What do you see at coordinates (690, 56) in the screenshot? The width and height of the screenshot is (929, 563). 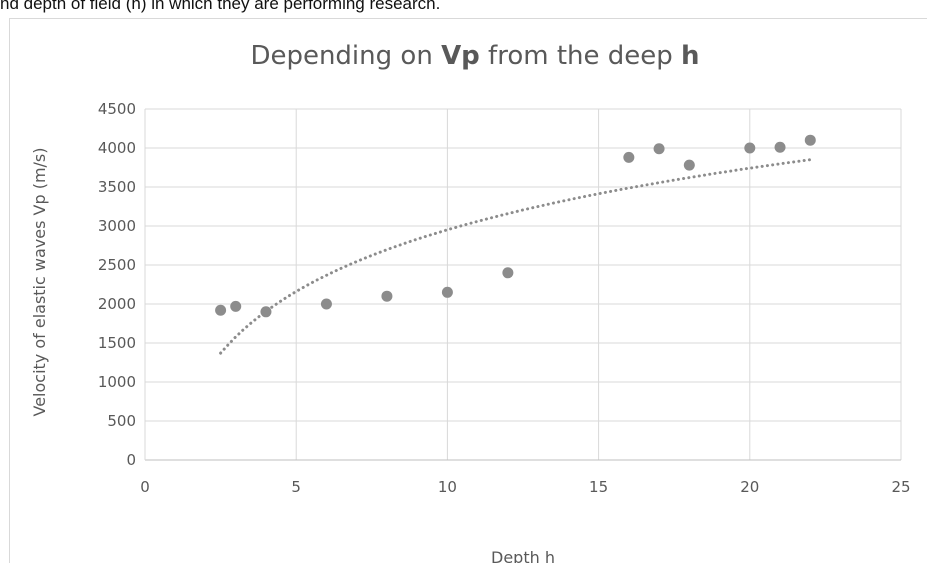 I see `chart-title-part: h` at bounding box center [690, 56].